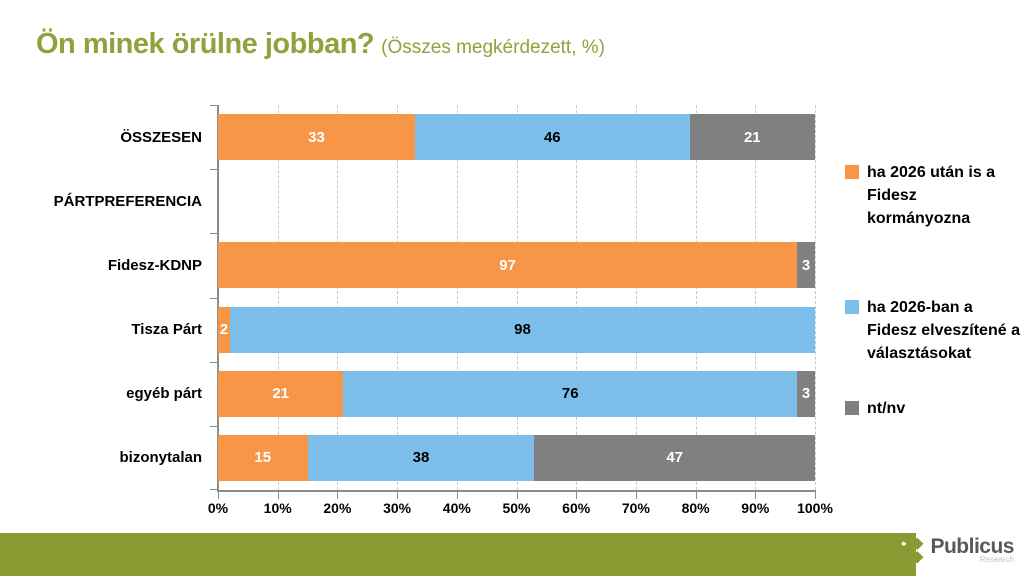 The width and height of the screenshot is (1024, 576). What do you see at coordinates (695, 508) in the screenshot?
I see `x-tick-label: 80%` at bounding box center [695, 508].